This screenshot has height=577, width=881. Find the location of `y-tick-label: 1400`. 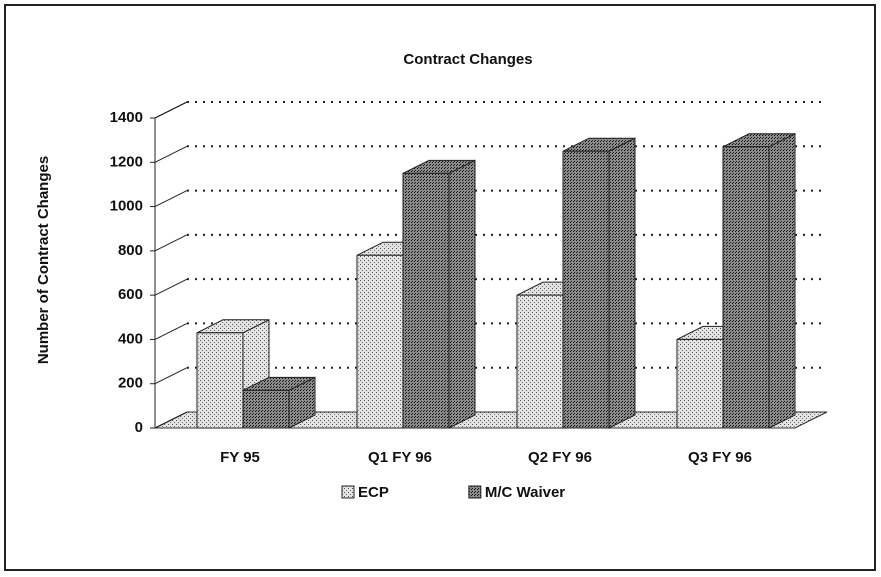

y-tick-label: 1400 is located at coordinates (126, 117).